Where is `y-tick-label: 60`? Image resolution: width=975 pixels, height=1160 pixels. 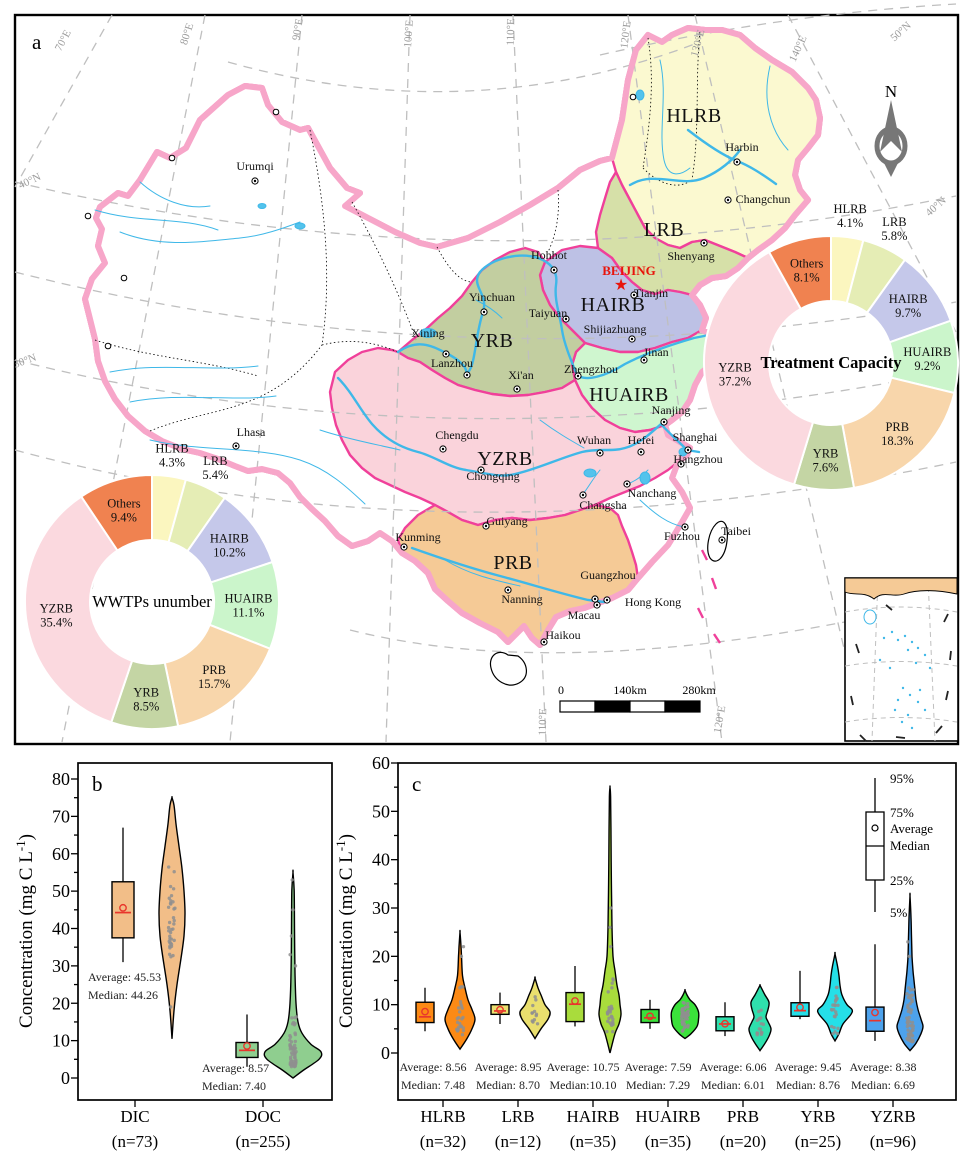
y-tick-label: 60 is located at coordinates (61, 854).